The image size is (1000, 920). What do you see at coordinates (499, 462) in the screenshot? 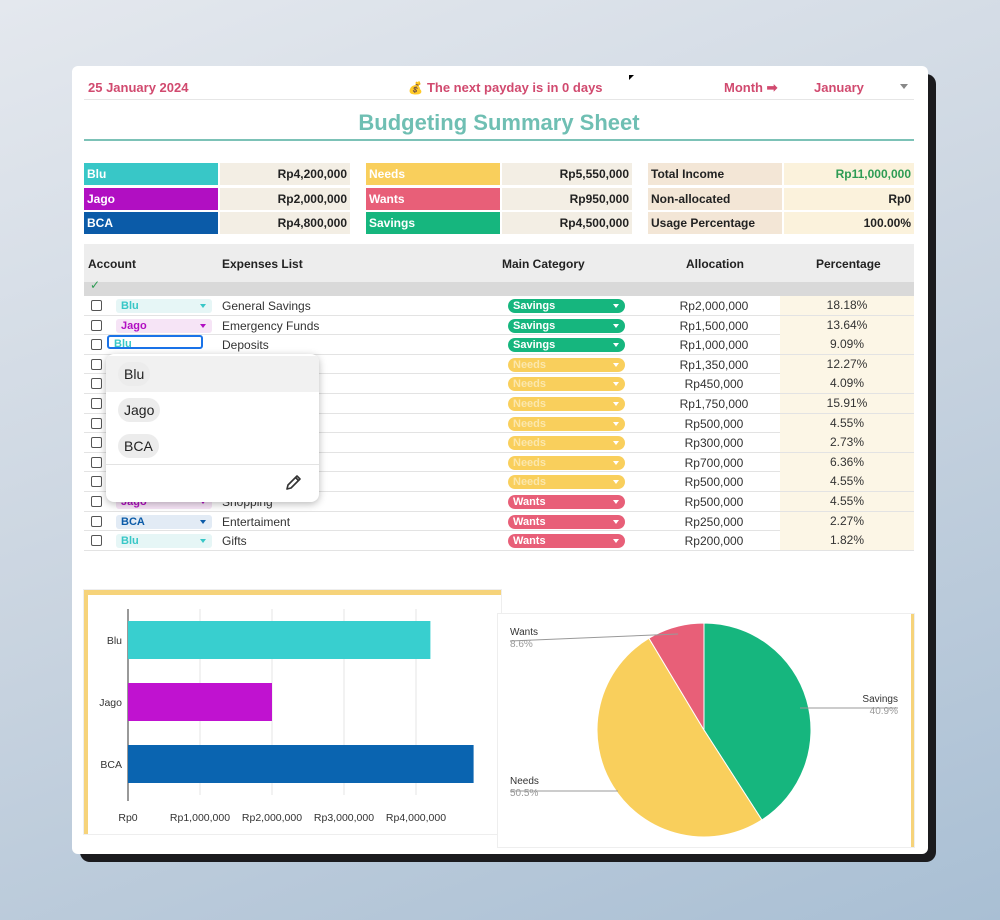
I see `table-row: Needs Rp700,000 6.36%` at bounding box center [499, 462].